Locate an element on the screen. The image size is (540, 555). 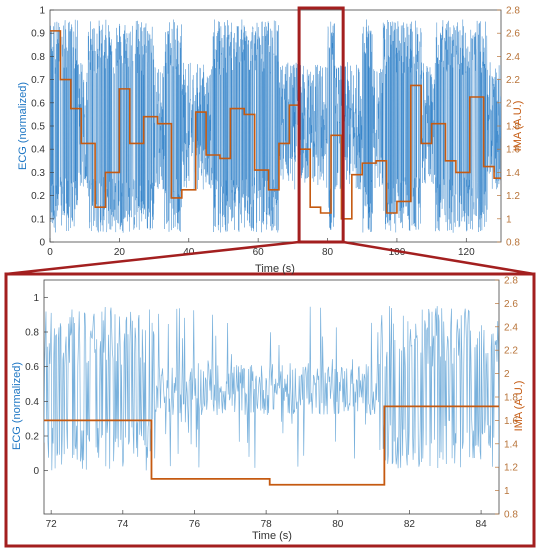
overview-y-right-tick-label: 2.8 is located at coordinates (513, 11).